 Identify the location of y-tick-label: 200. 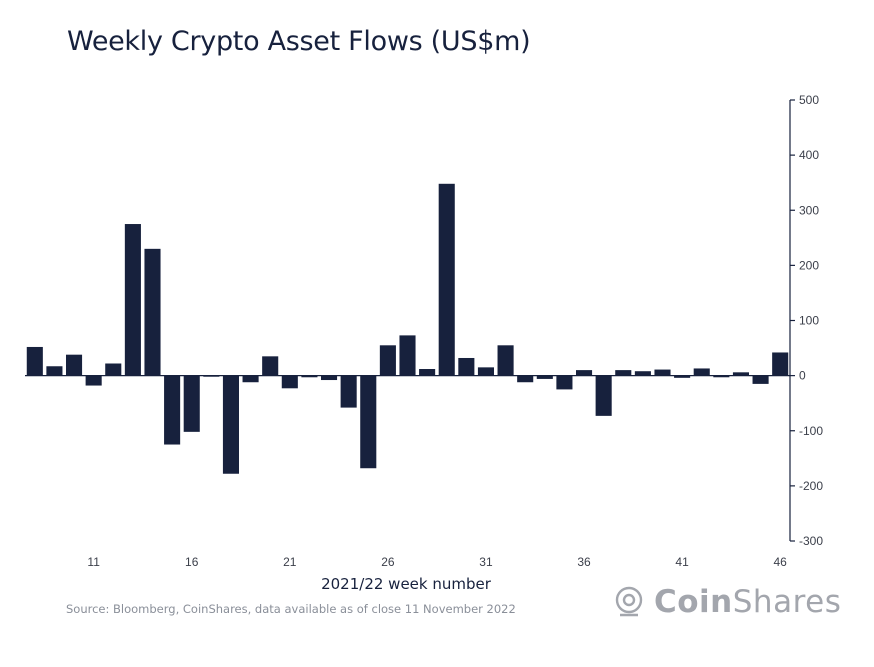
(809, 265).